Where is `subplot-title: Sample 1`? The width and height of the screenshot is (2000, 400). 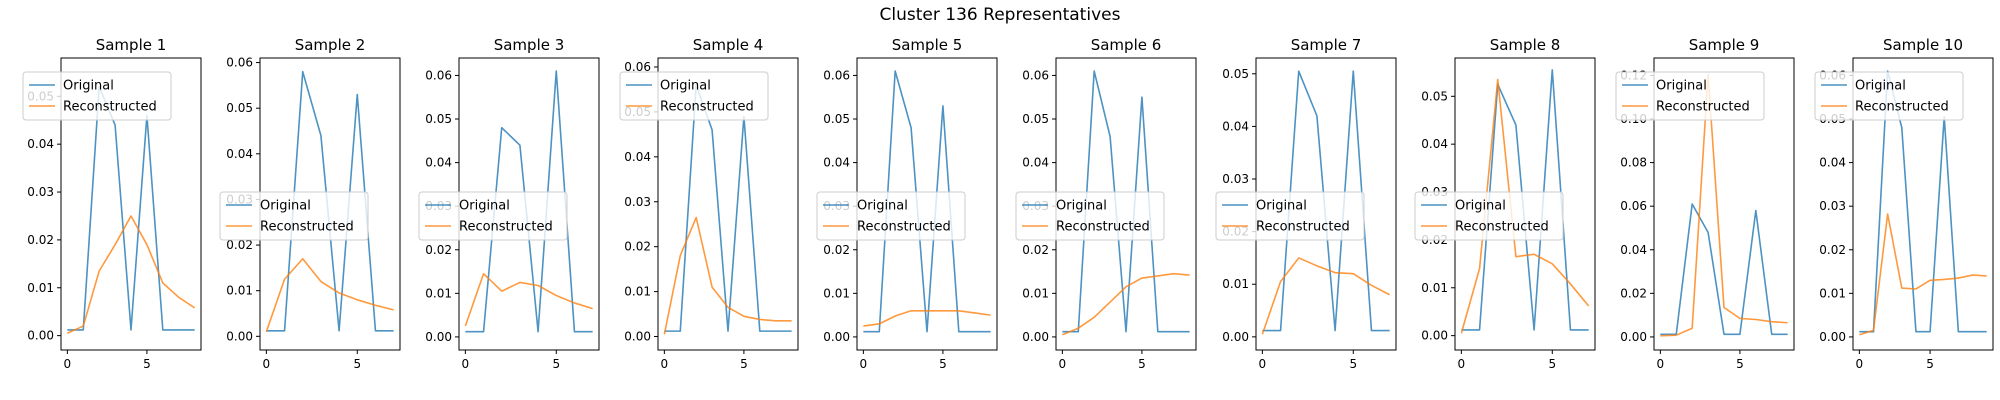
subplot-title: Sample 1 is located at coordinates (131, 45).